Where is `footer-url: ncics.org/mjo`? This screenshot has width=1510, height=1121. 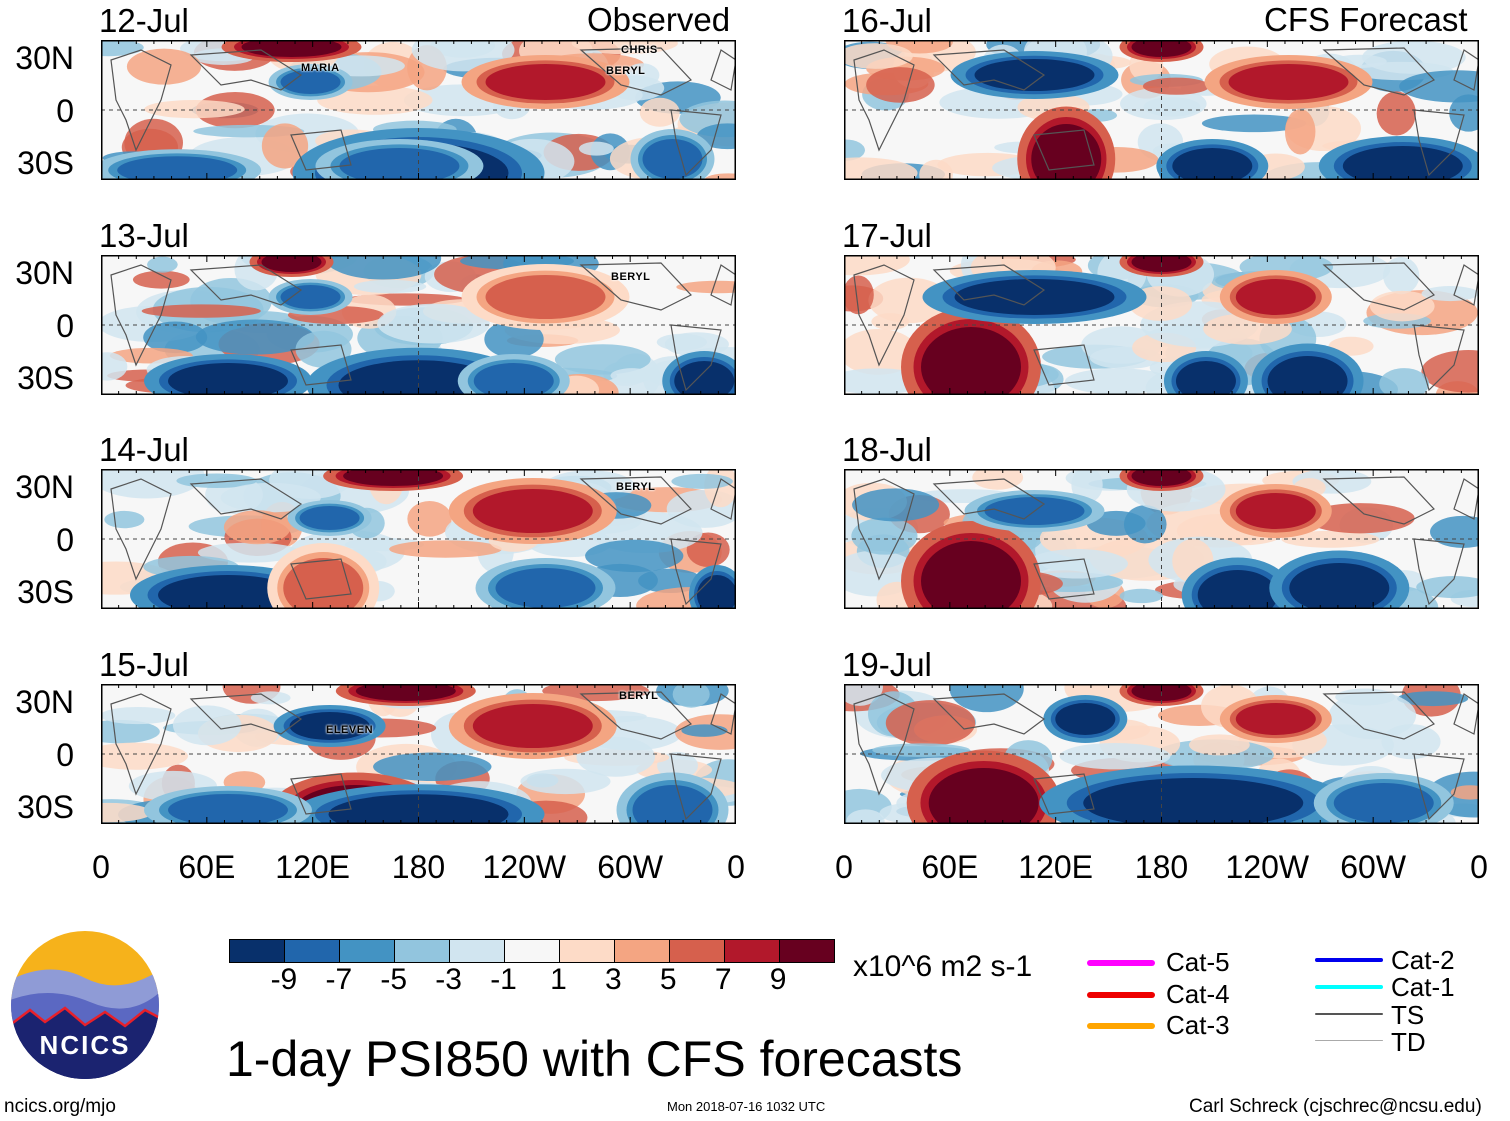
footer-url: ncics.org/mjo is located at coordinates (60, 1106).